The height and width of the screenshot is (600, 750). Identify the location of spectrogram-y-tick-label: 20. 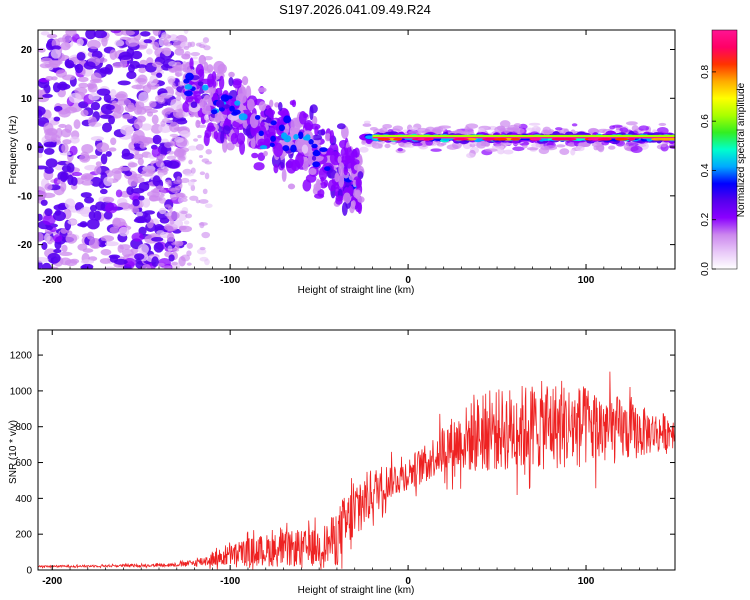
(27, 50).